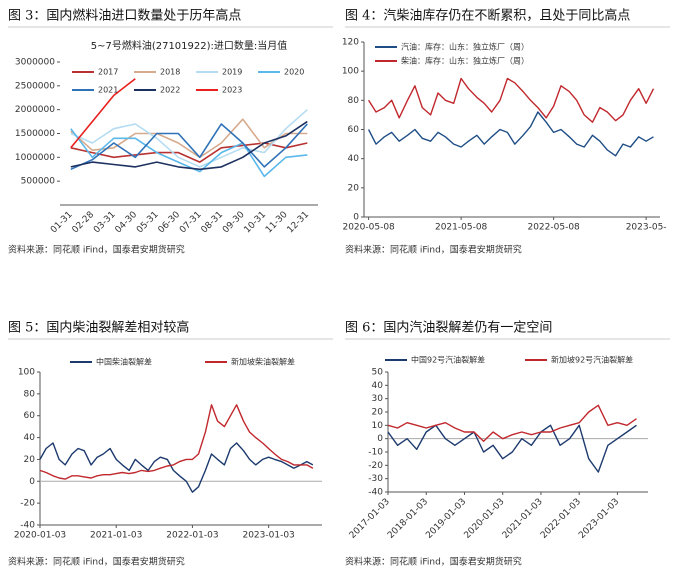 Image resolution: width=678 pixels, height=573 pixels. Describe the element at coordinates (299, 223) in the screenshot. I see `x-tick-label: 12-31` at that location.